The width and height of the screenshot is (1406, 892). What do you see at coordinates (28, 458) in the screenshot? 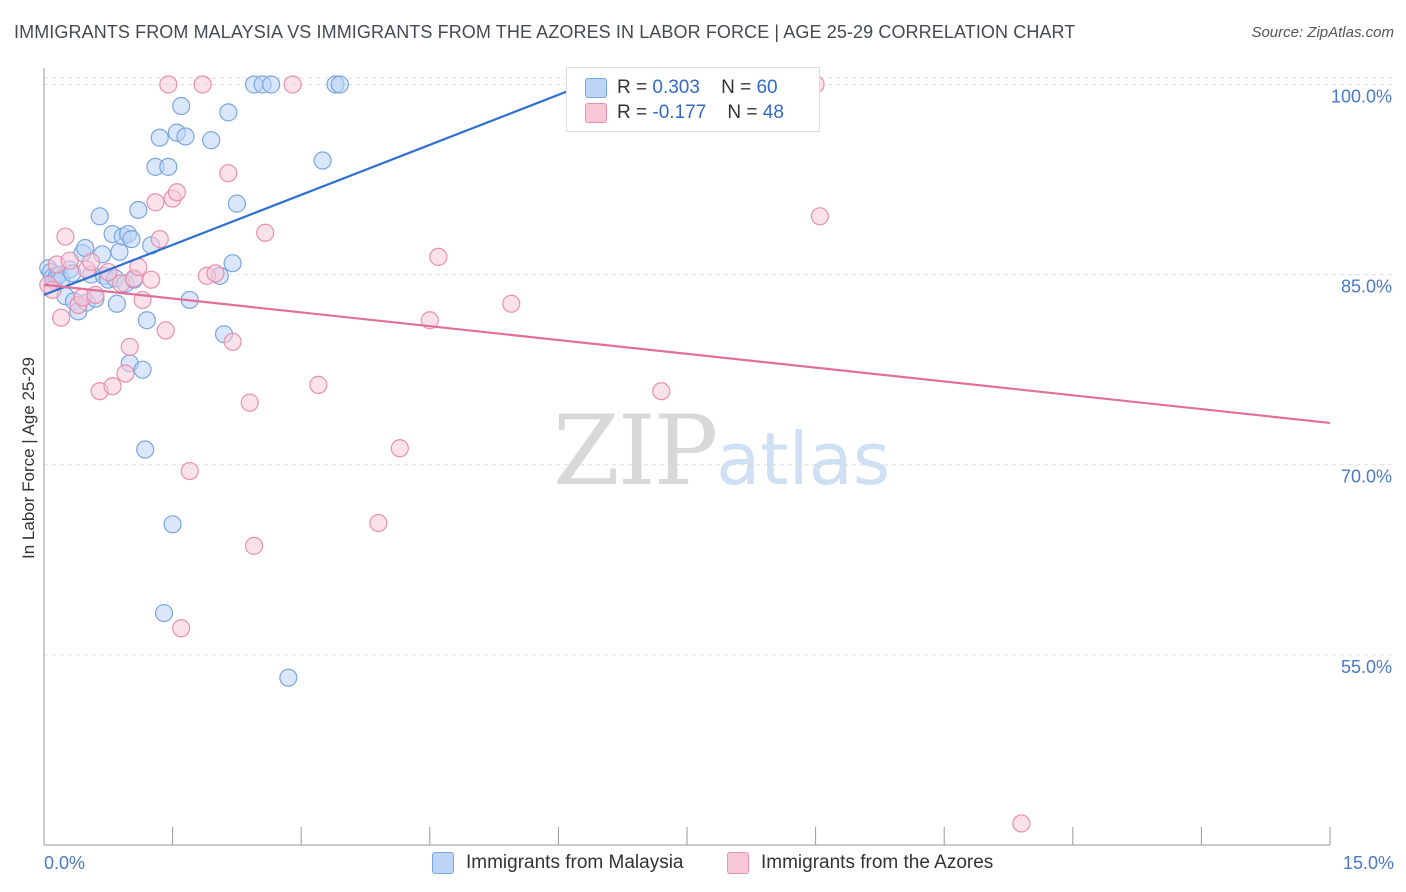
I see `y-axis-label: In Labor Force | Age 25-29` at bounding box center [28, 458].